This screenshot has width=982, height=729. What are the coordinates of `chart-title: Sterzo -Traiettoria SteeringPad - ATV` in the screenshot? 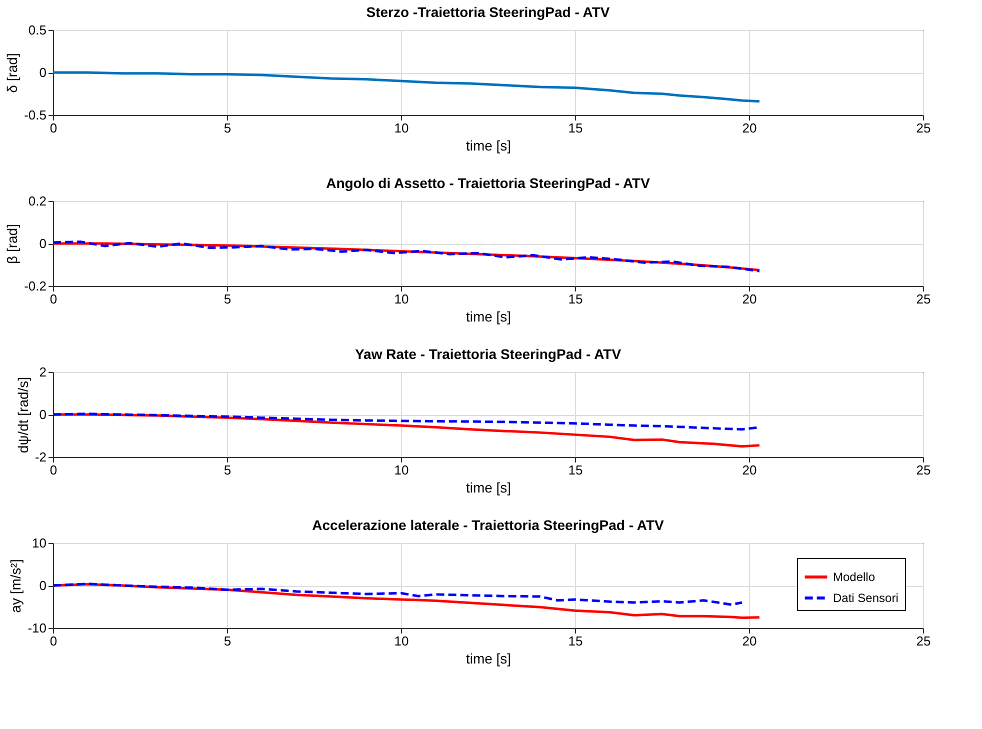 It's located at (488, 12).